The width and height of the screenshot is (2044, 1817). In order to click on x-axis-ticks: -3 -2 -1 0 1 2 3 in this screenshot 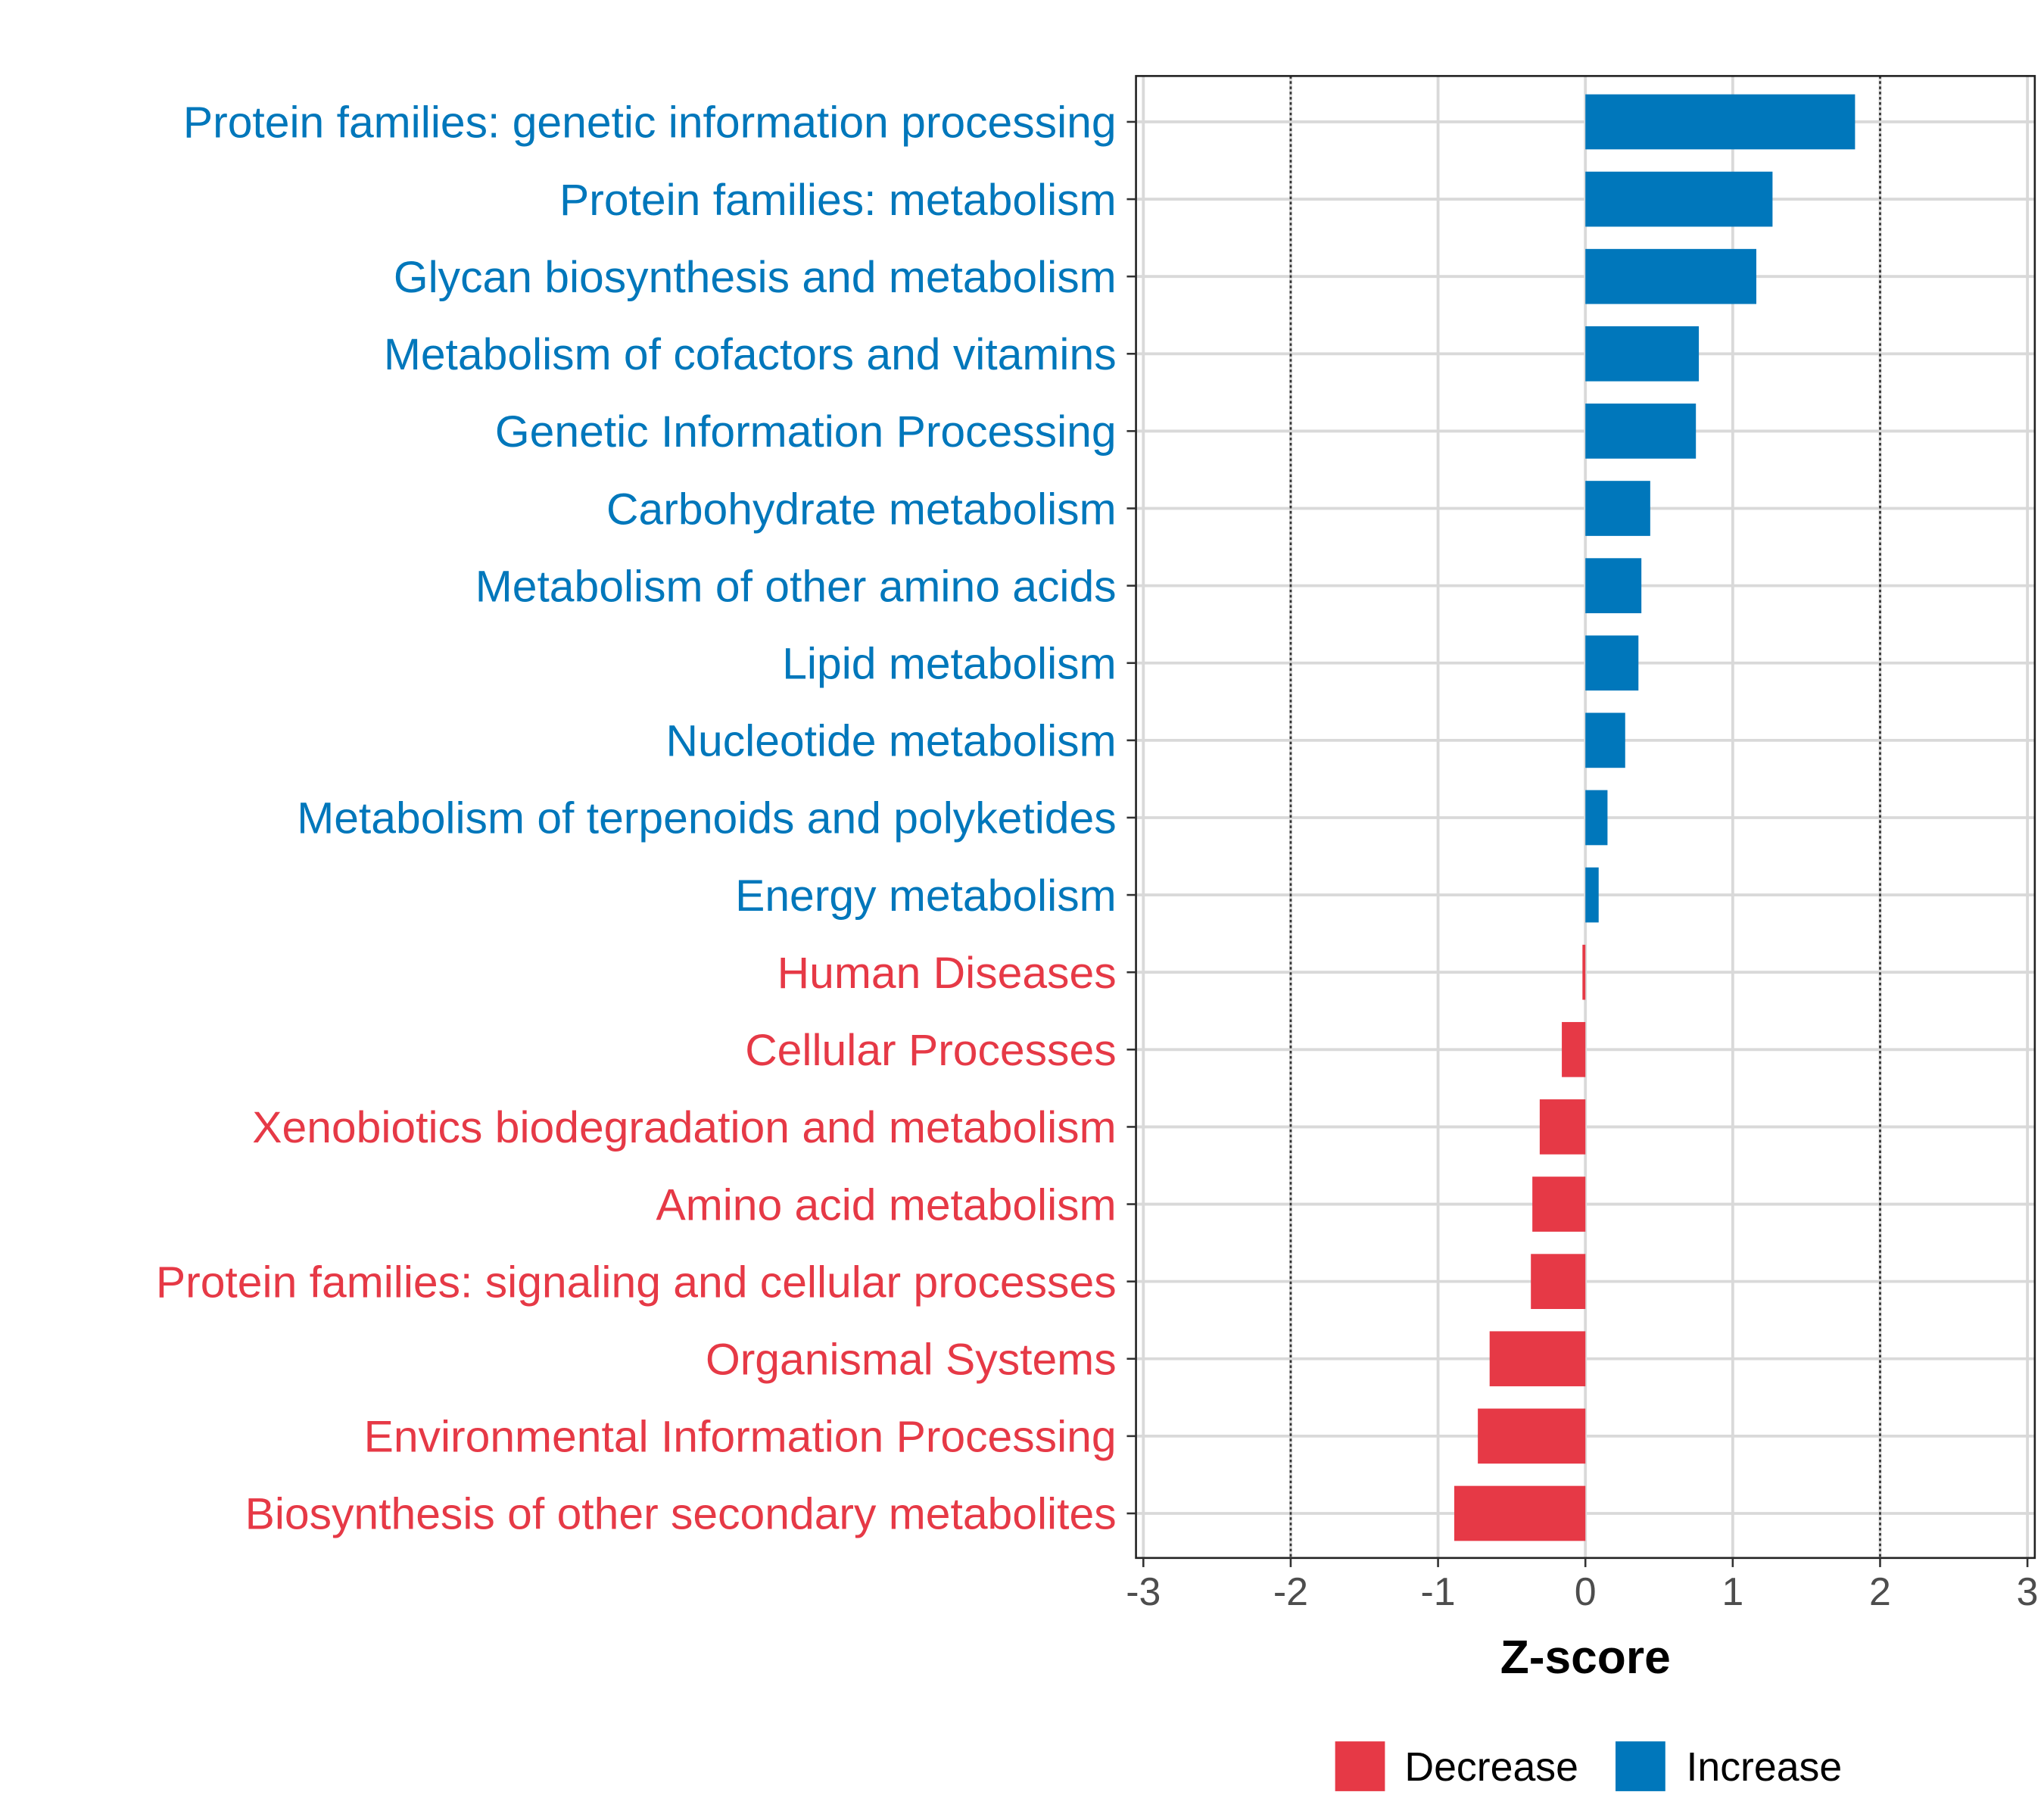, I will do `click(1582, 1586)`.